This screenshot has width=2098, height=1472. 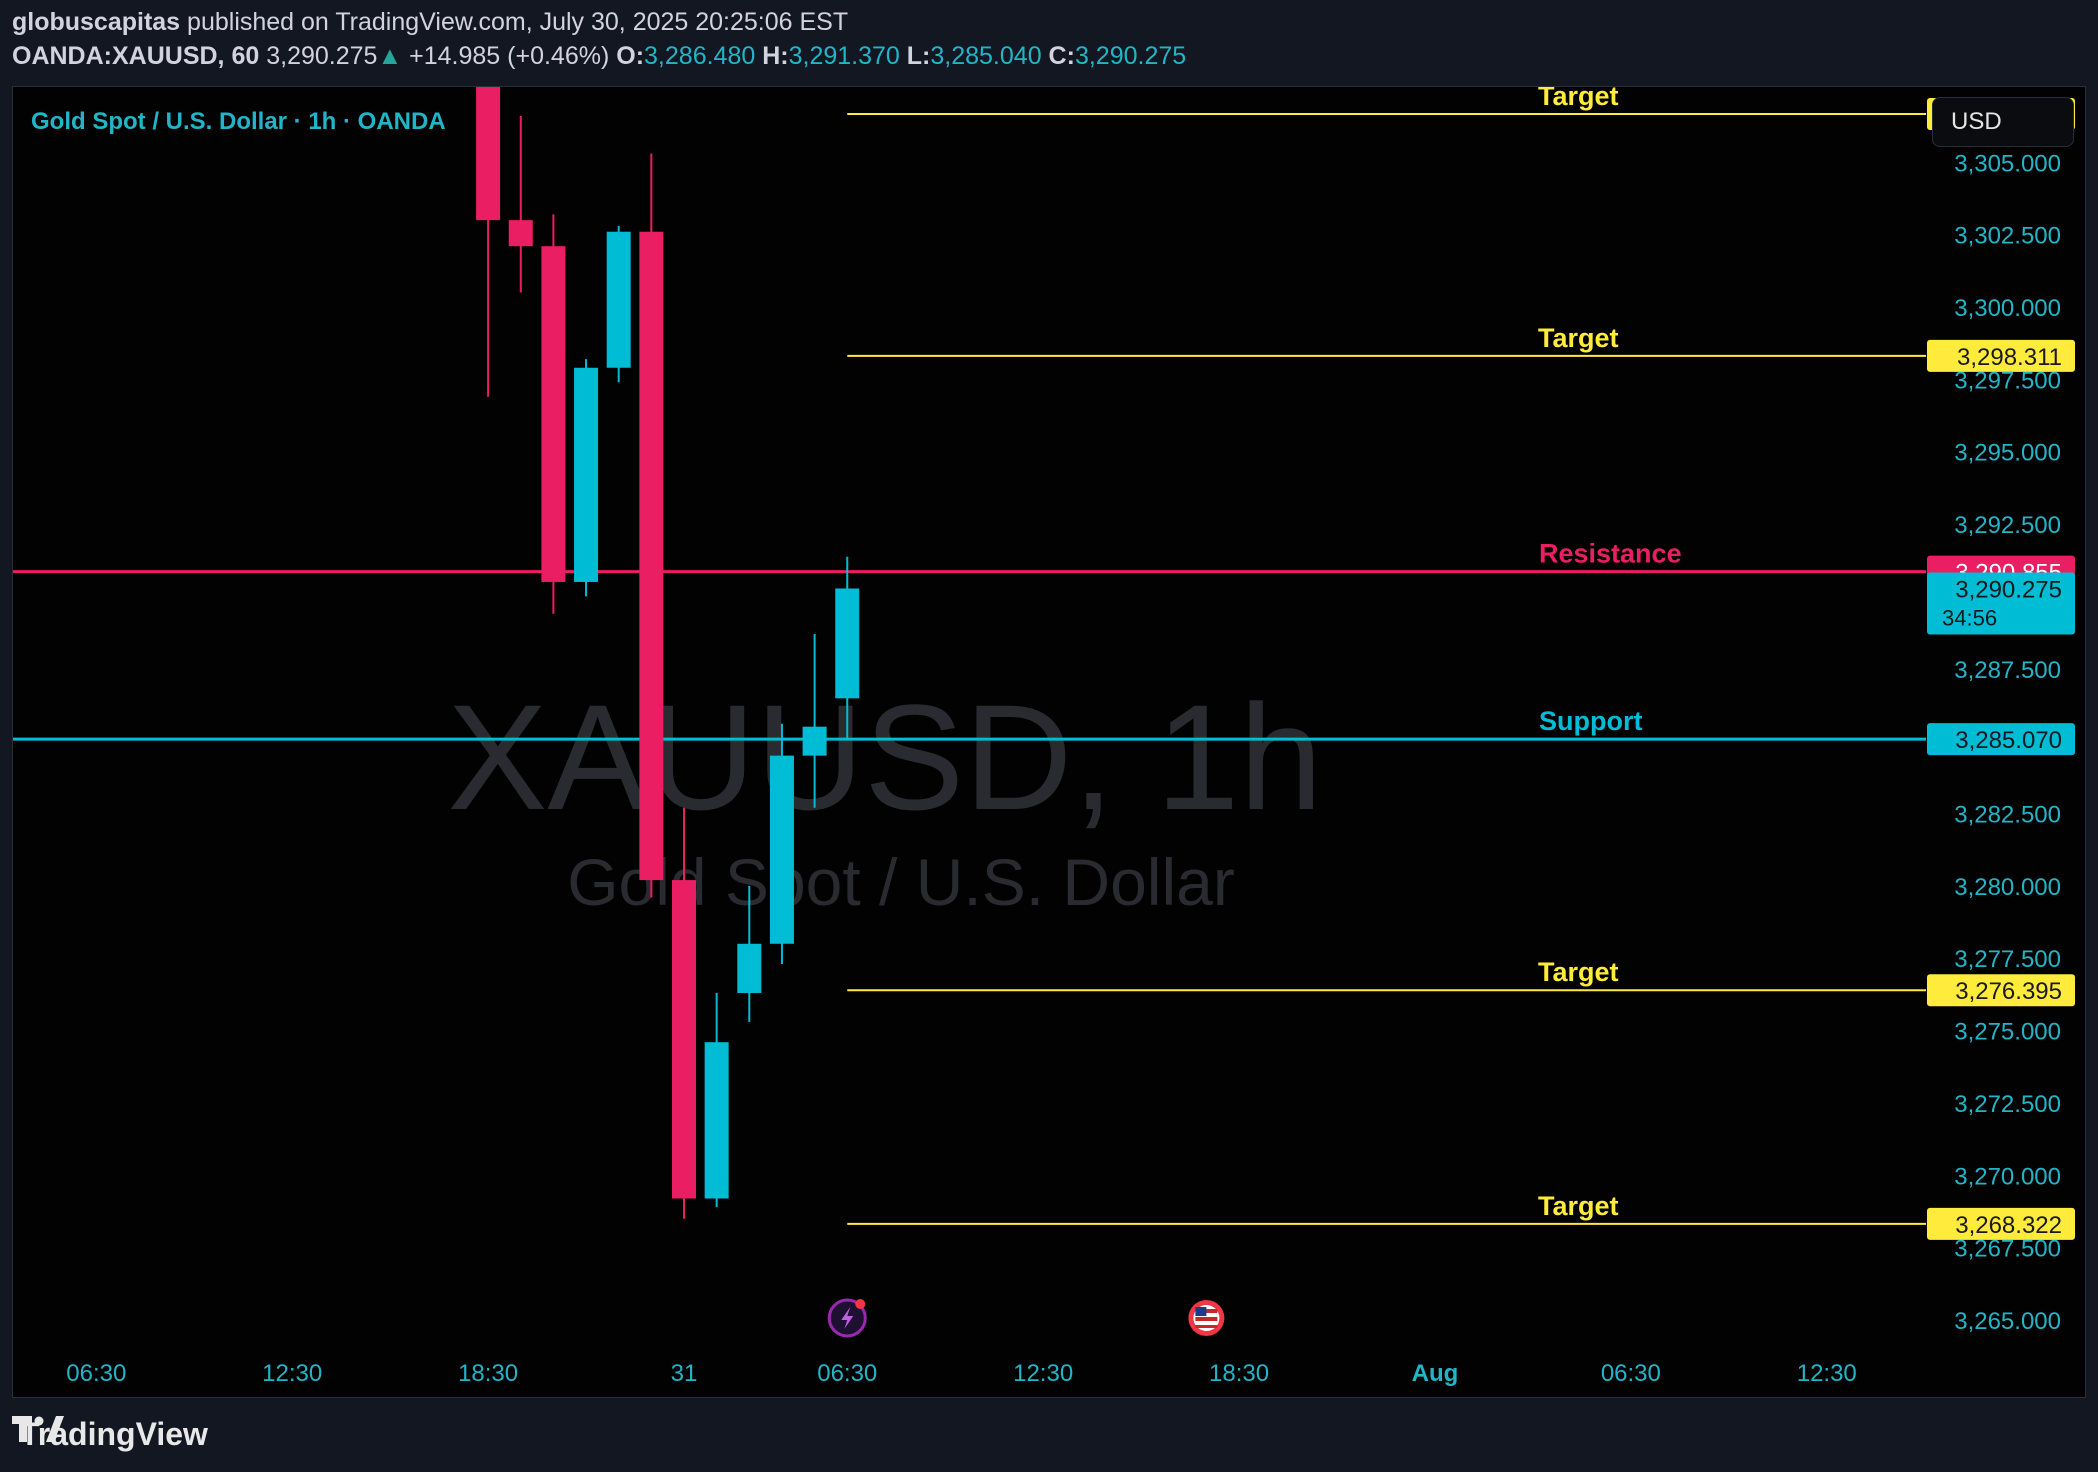 What do you see at coordinates (1969, 617) in the screenshot?
I see `countdown-label: 34:56` at bounding box center [1969, 617].